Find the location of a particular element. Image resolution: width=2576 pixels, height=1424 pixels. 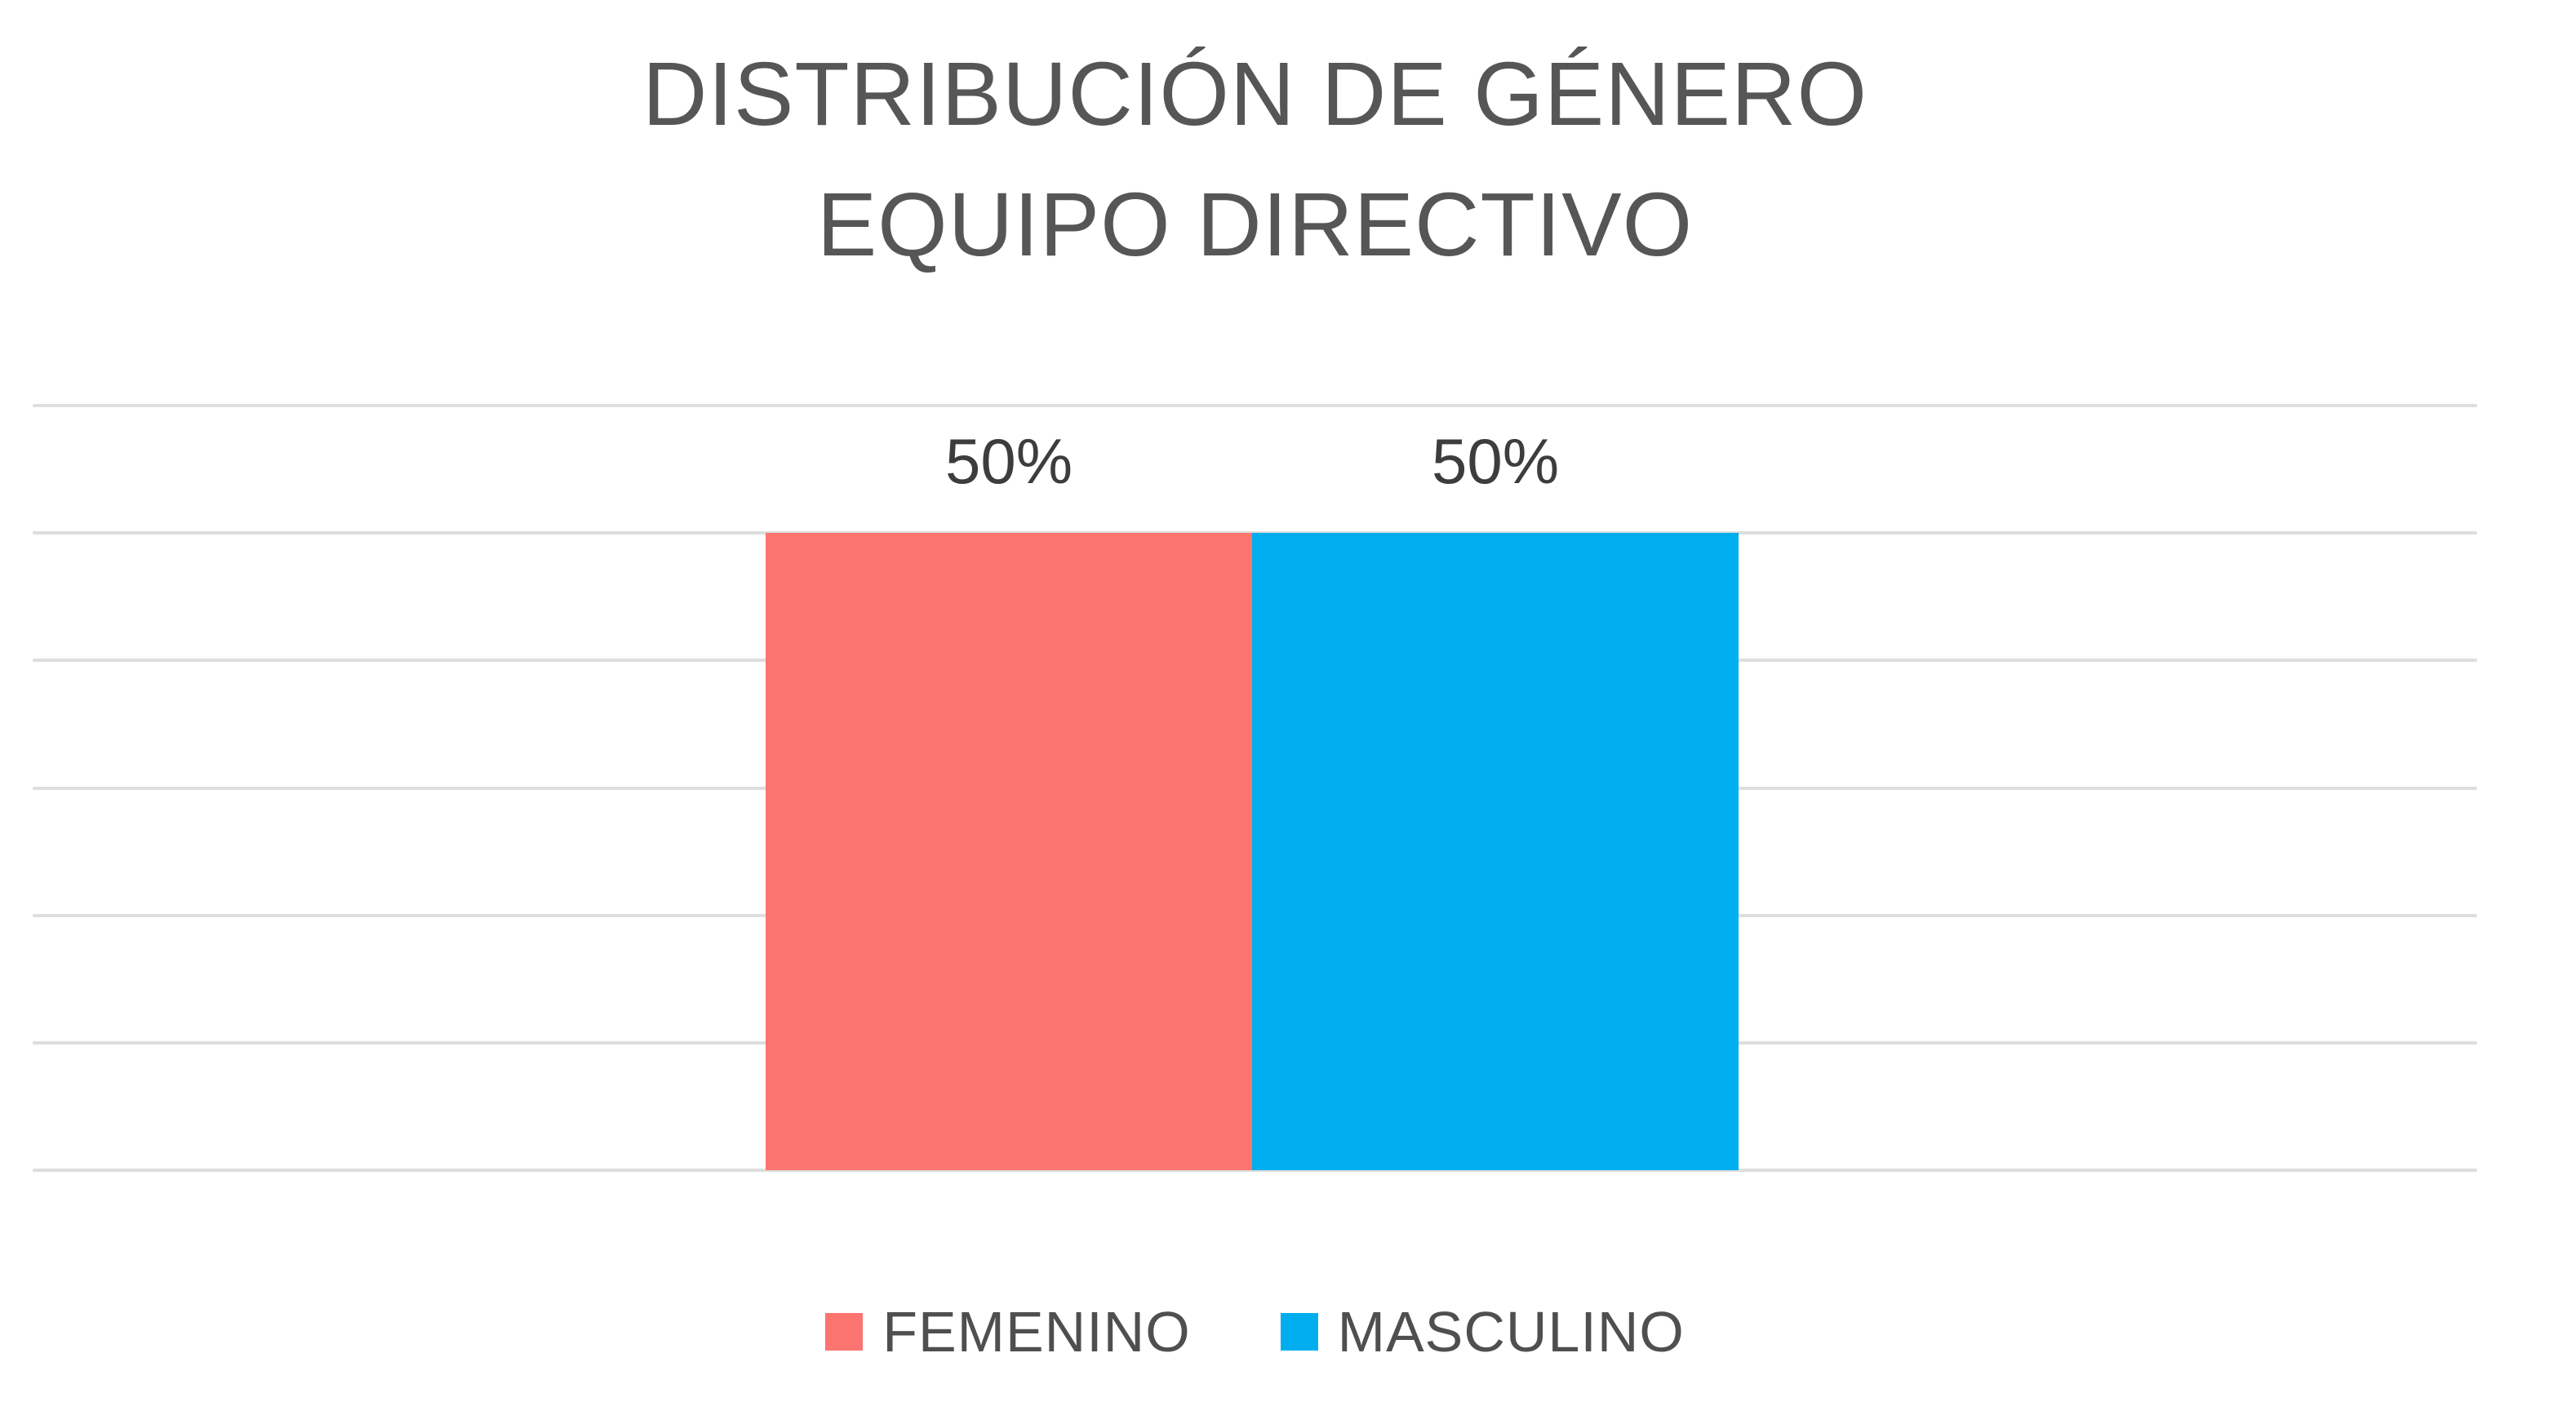

chart-legend: FEMENINO MASCULINO is located at coordinates (1255, 1331).